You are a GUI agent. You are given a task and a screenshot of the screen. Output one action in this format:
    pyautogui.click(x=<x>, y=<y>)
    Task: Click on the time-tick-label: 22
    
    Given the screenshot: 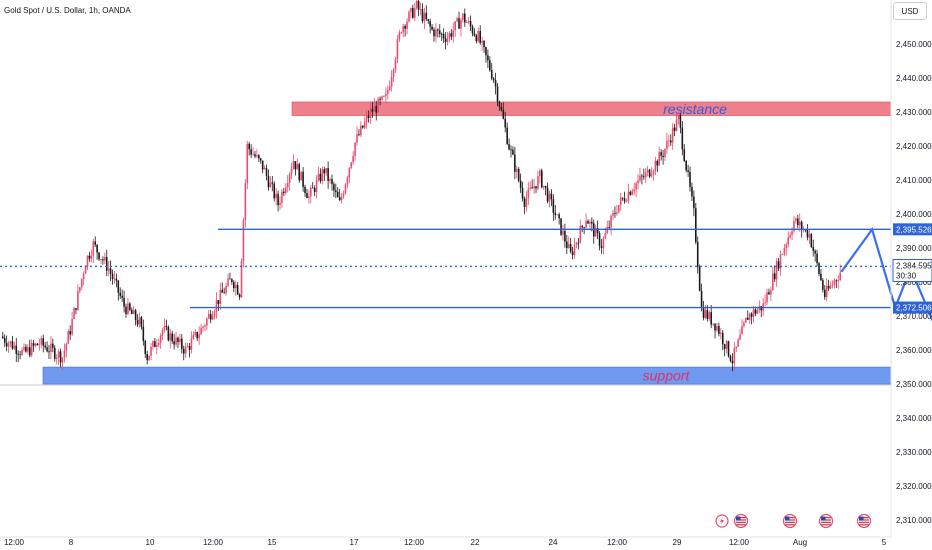 What is the action you would take?
    pyautogui.click(x=475, y=542)
    